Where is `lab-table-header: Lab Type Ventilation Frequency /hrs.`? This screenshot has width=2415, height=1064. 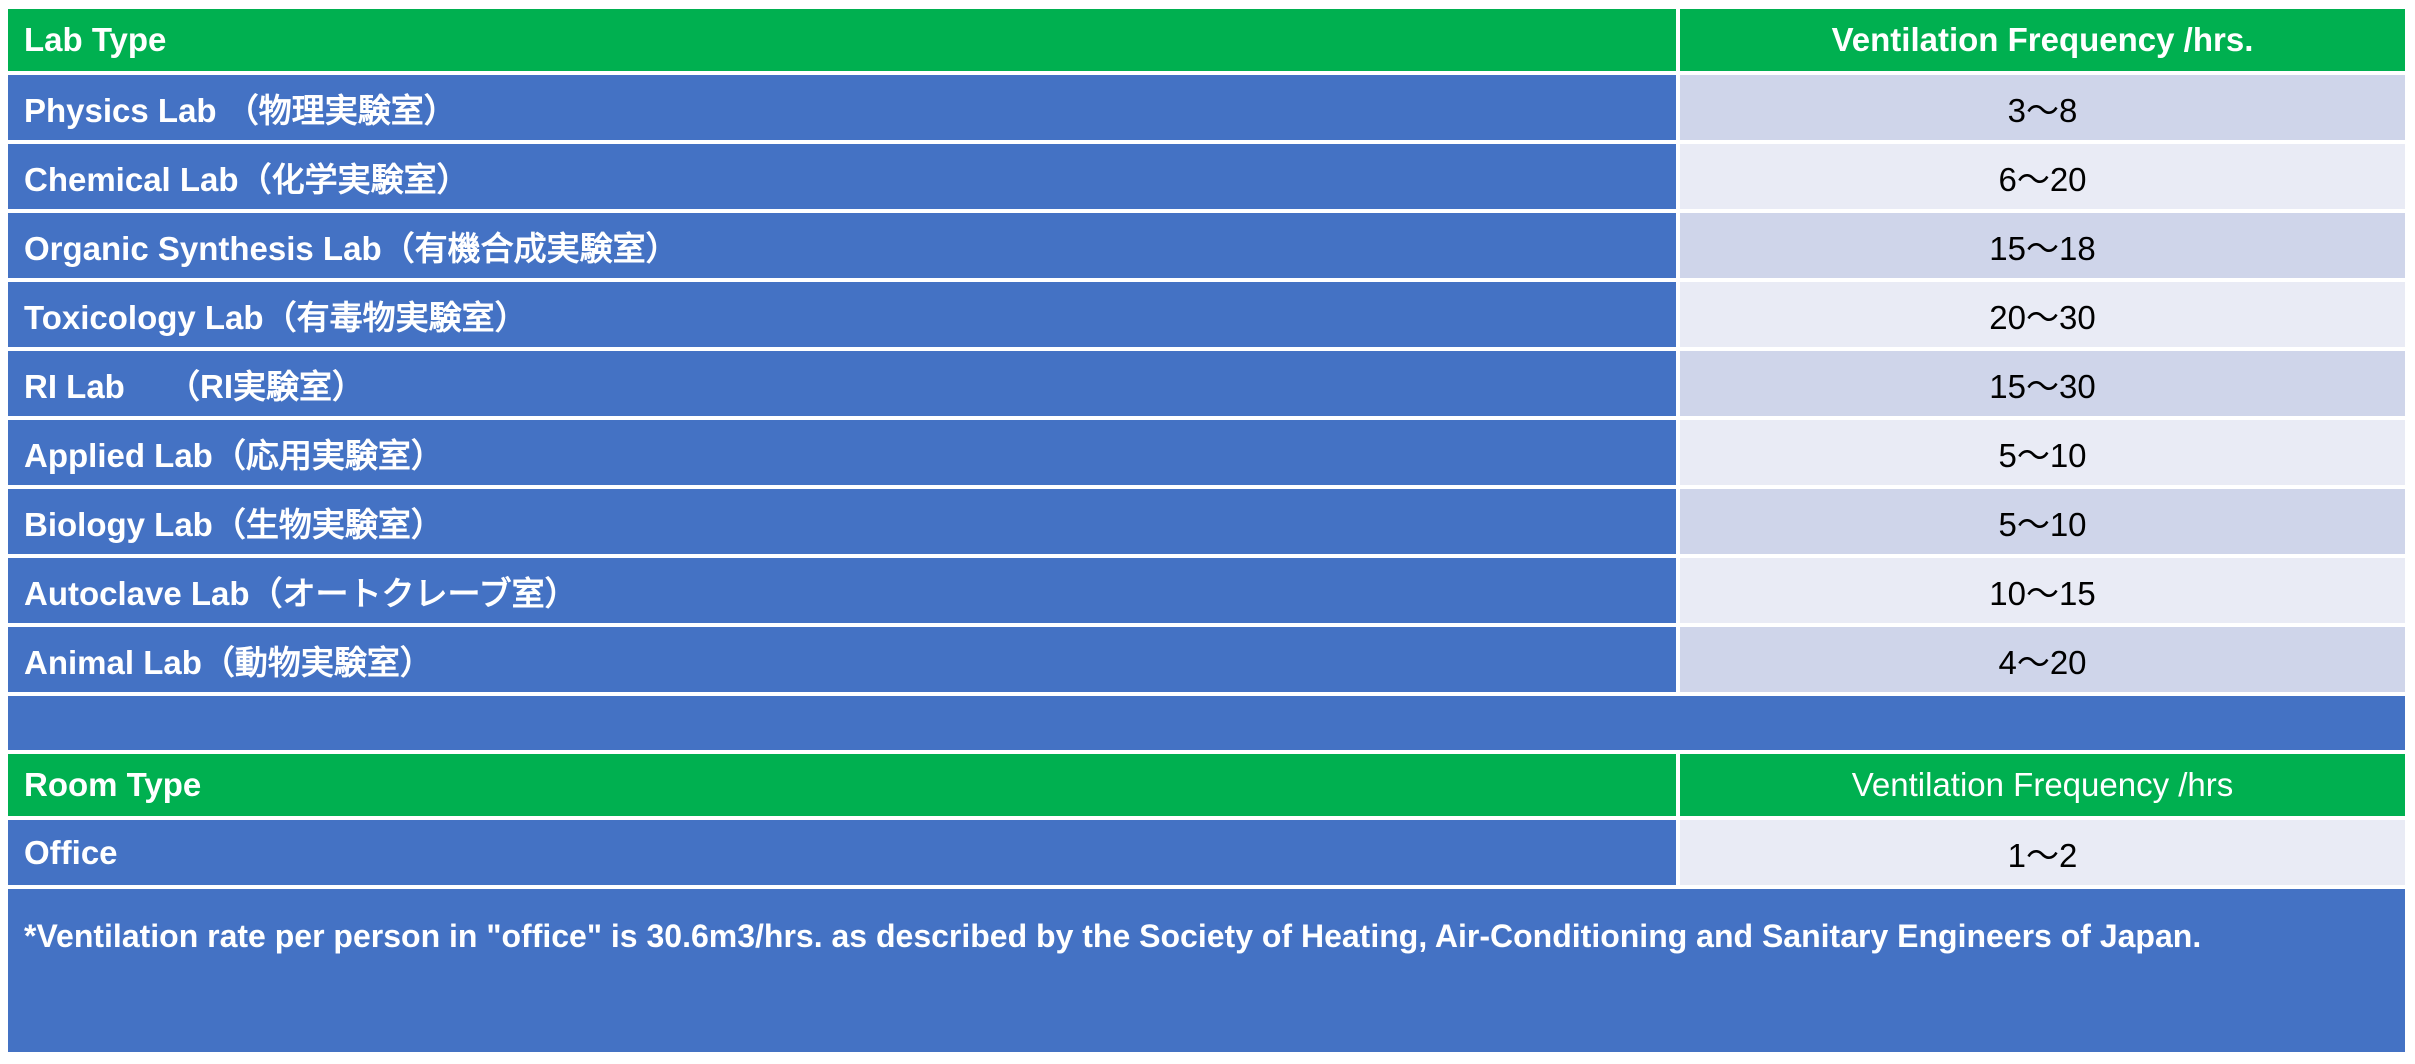 lab-table-header: Lab Type Ventilation Frequency /hrs. is located at coordinates (1206, 40).